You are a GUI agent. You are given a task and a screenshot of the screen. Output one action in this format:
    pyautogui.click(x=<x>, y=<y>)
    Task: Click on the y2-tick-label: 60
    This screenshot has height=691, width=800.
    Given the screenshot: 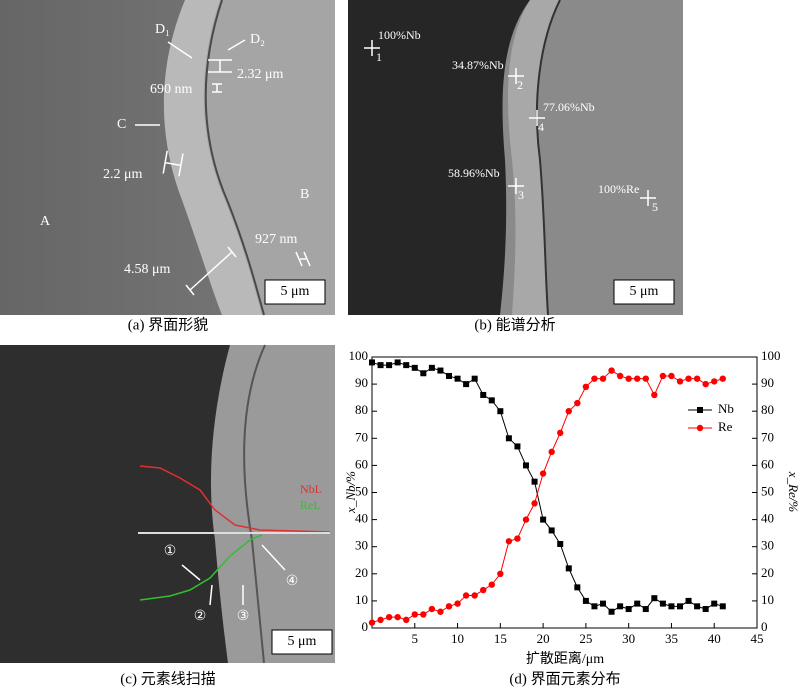 What is the action you would take?
    pyautogui.click(x=767, y=463)
    